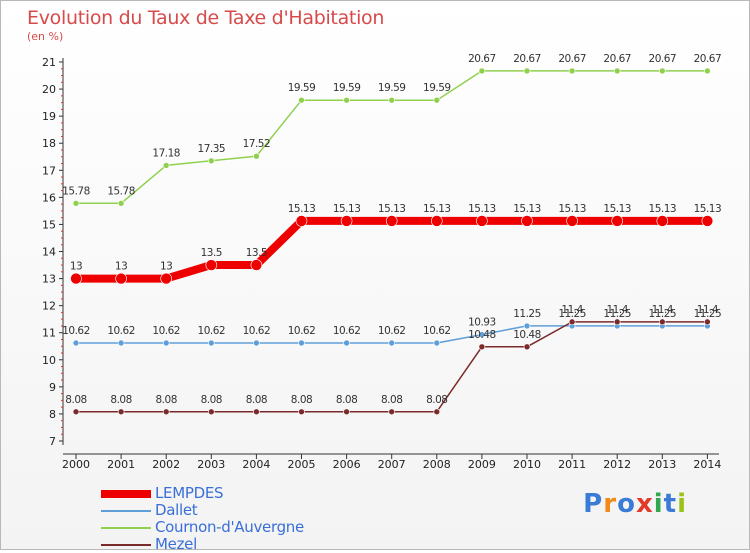 This screenshot has width=750, height=553. Describe the element at coordinates (49, 306) in the screenshot. I see `y-tick-label: 12` at that location.